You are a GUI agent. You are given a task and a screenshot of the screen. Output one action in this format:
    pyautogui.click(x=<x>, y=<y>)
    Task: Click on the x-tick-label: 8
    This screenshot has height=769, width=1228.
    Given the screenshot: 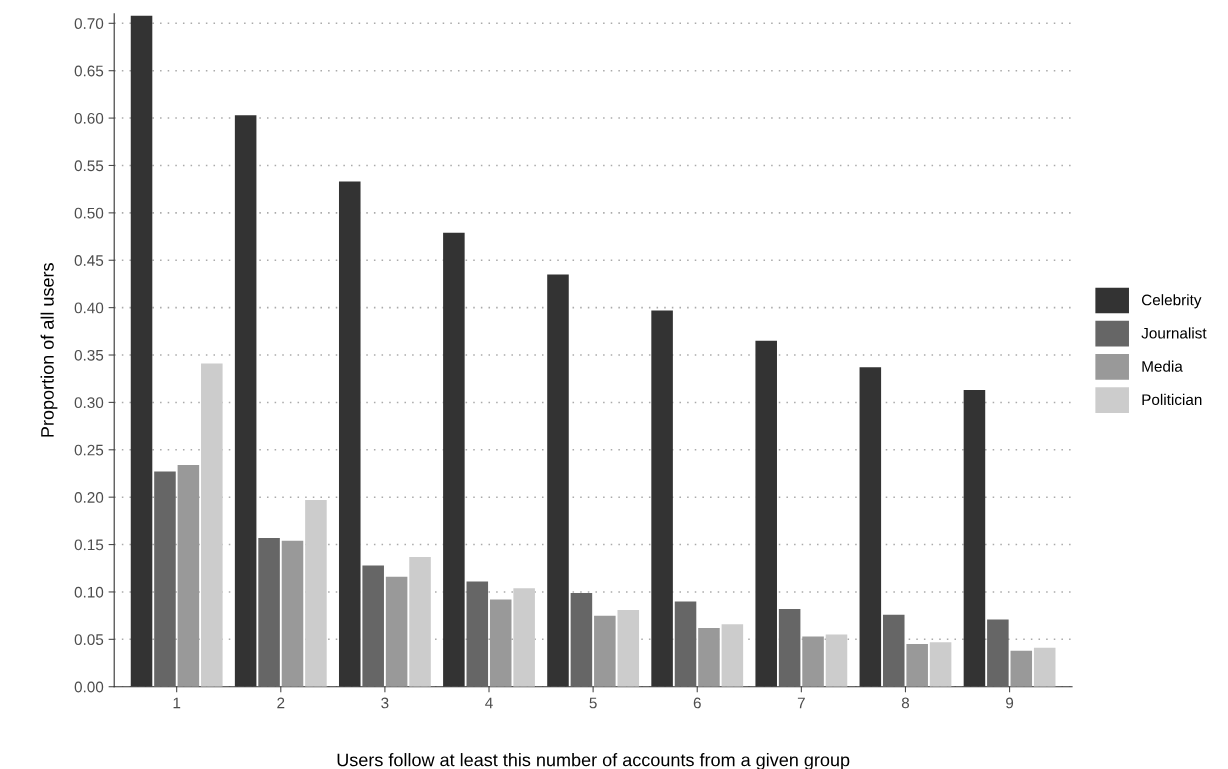 What is the action you would take?
    pyautogui.click(x=905, y=703)
    